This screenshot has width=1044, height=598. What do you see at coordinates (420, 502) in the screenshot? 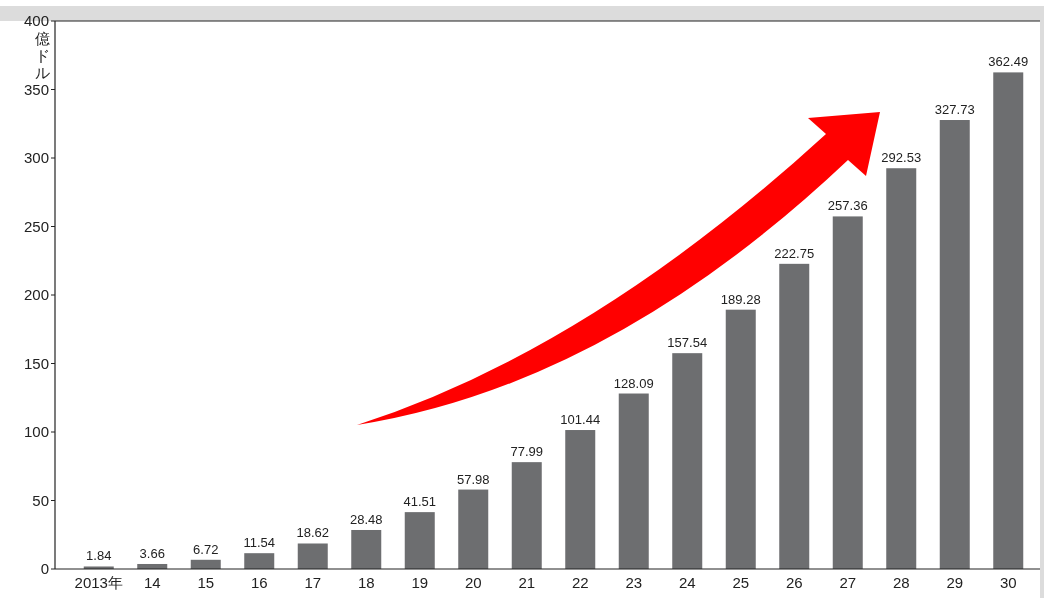
I see `data-label: 41.51` at bounding box center [420, 502].